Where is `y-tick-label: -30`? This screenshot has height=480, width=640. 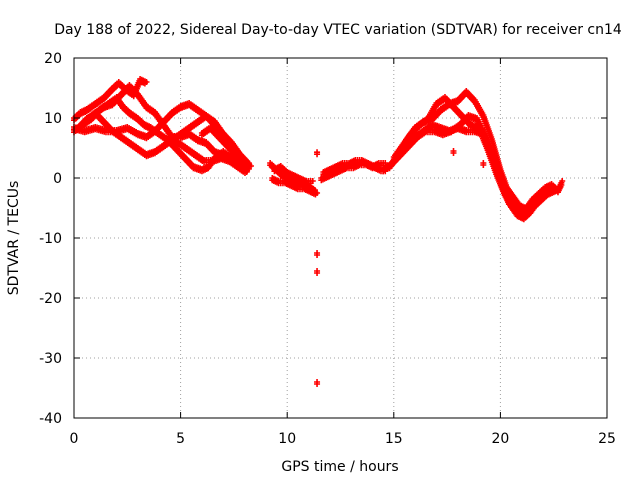 y-tick-label: -30 is located at coordinates (50, 359).